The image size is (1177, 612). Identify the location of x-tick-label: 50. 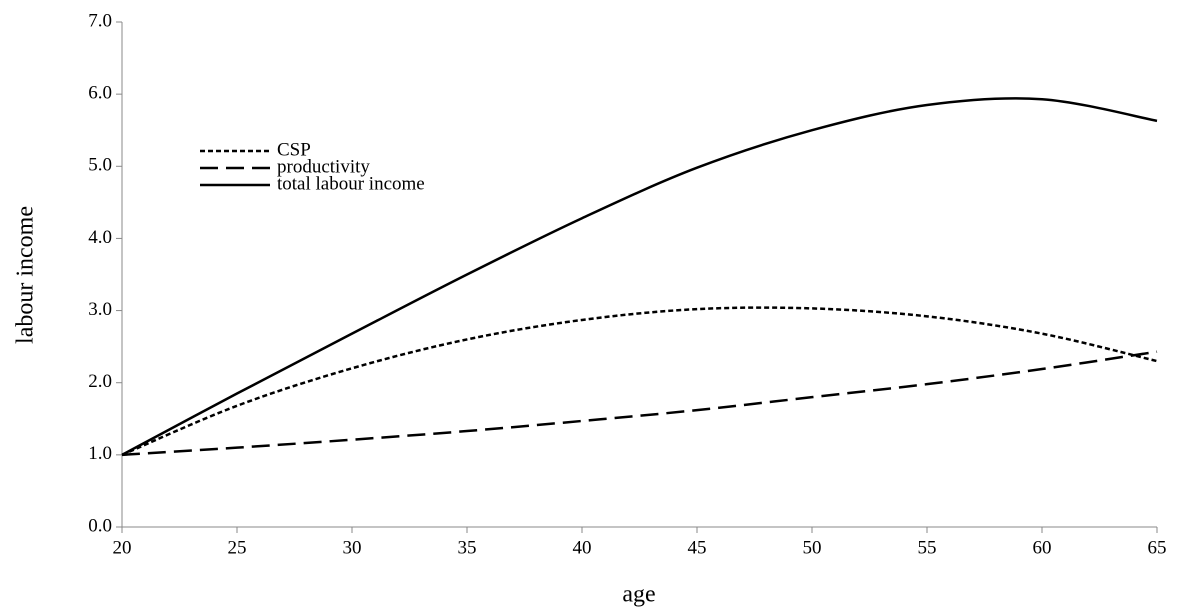
(812, 547).